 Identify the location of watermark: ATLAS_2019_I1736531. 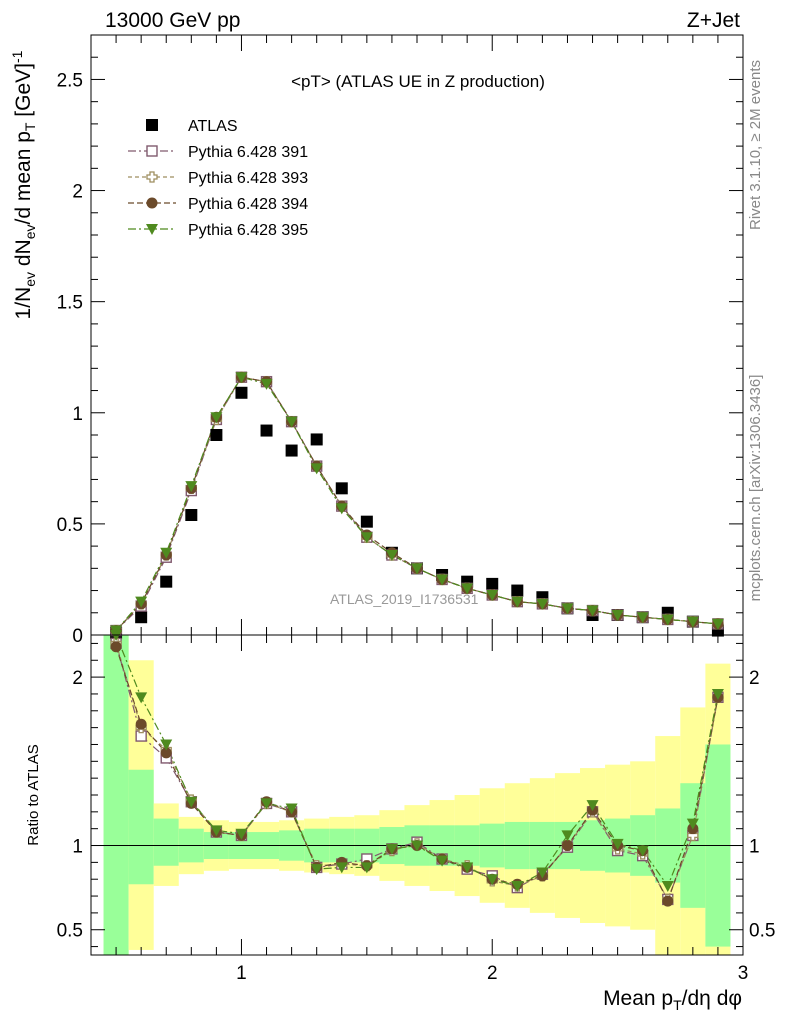
(404, 599).